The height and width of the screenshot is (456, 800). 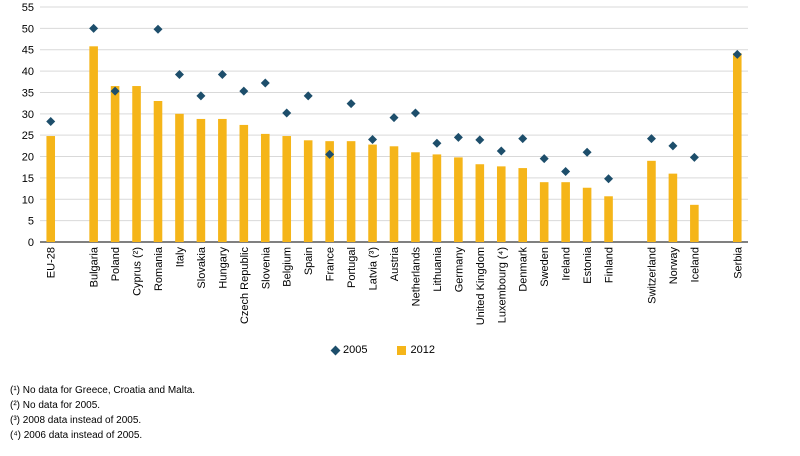 What do you see at coordinates (524, 269) in the screenshot?
I see `x-tick-label: Denmark` at bounding box center [524, 269].